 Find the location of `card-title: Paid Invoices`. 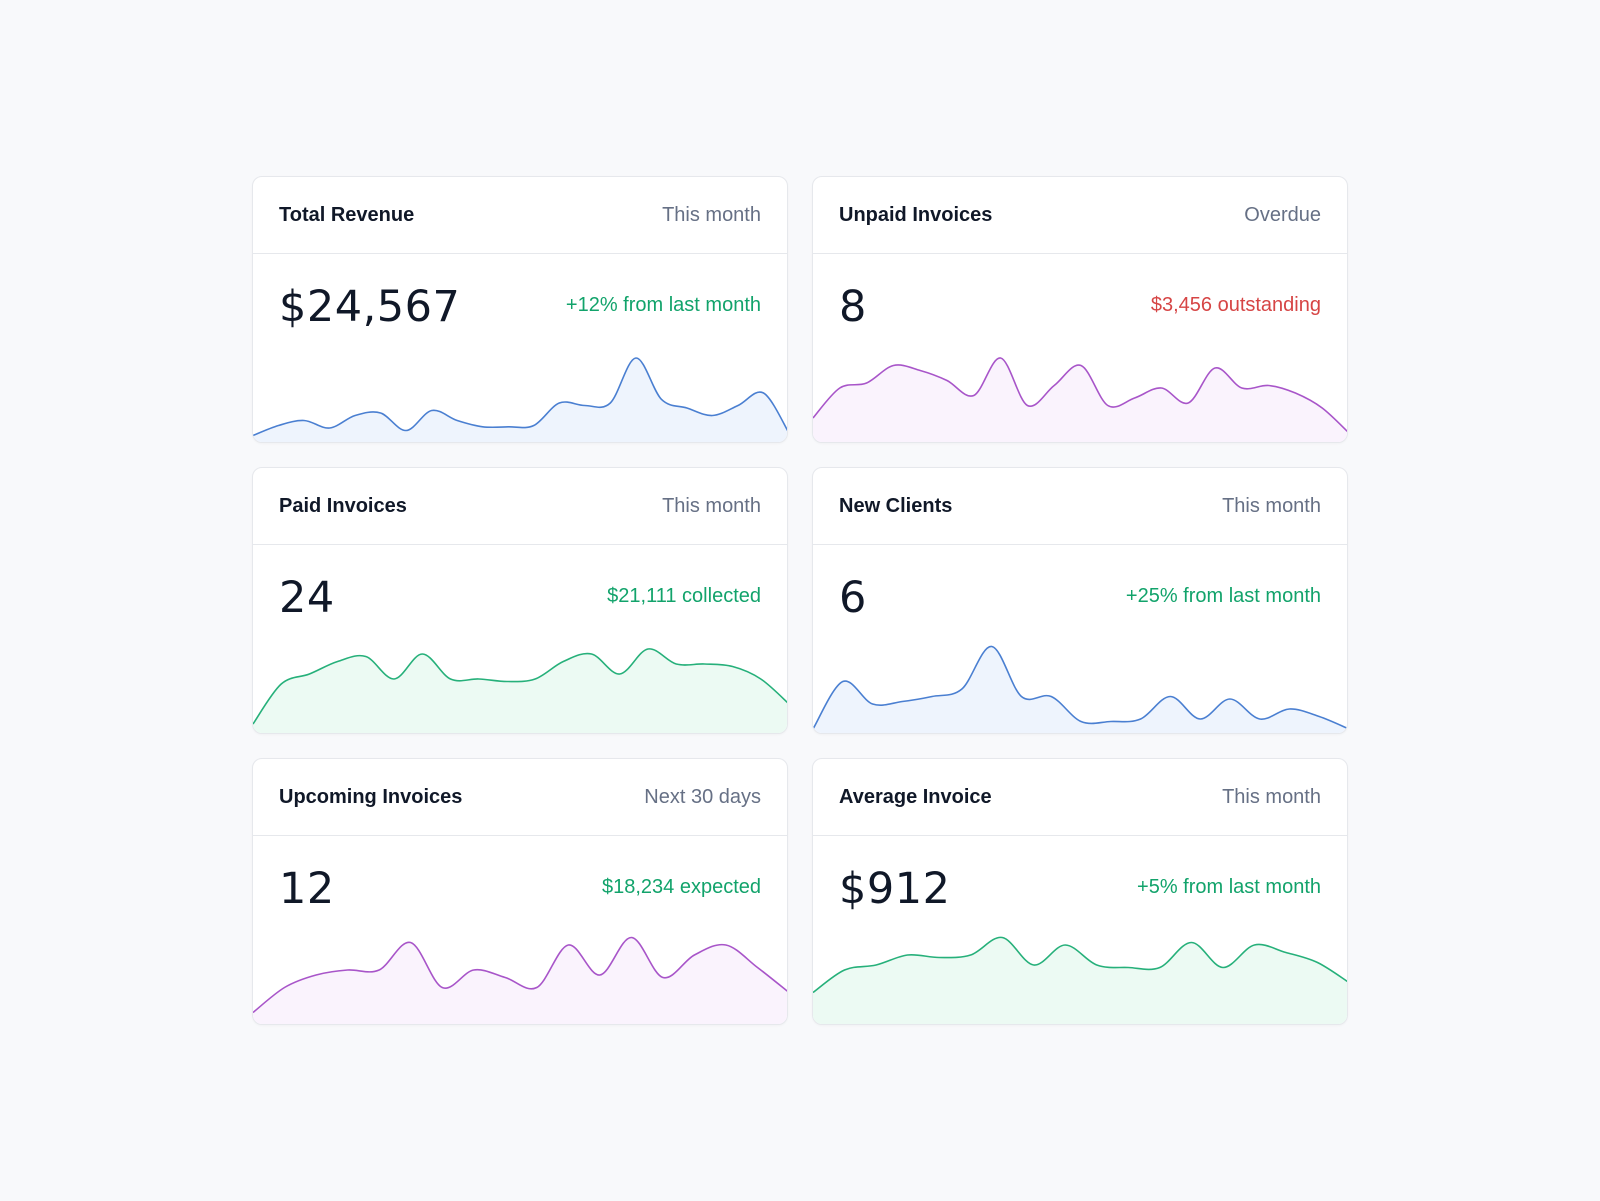

card-title: Paid Invoices is located at coordinates (343, 505).